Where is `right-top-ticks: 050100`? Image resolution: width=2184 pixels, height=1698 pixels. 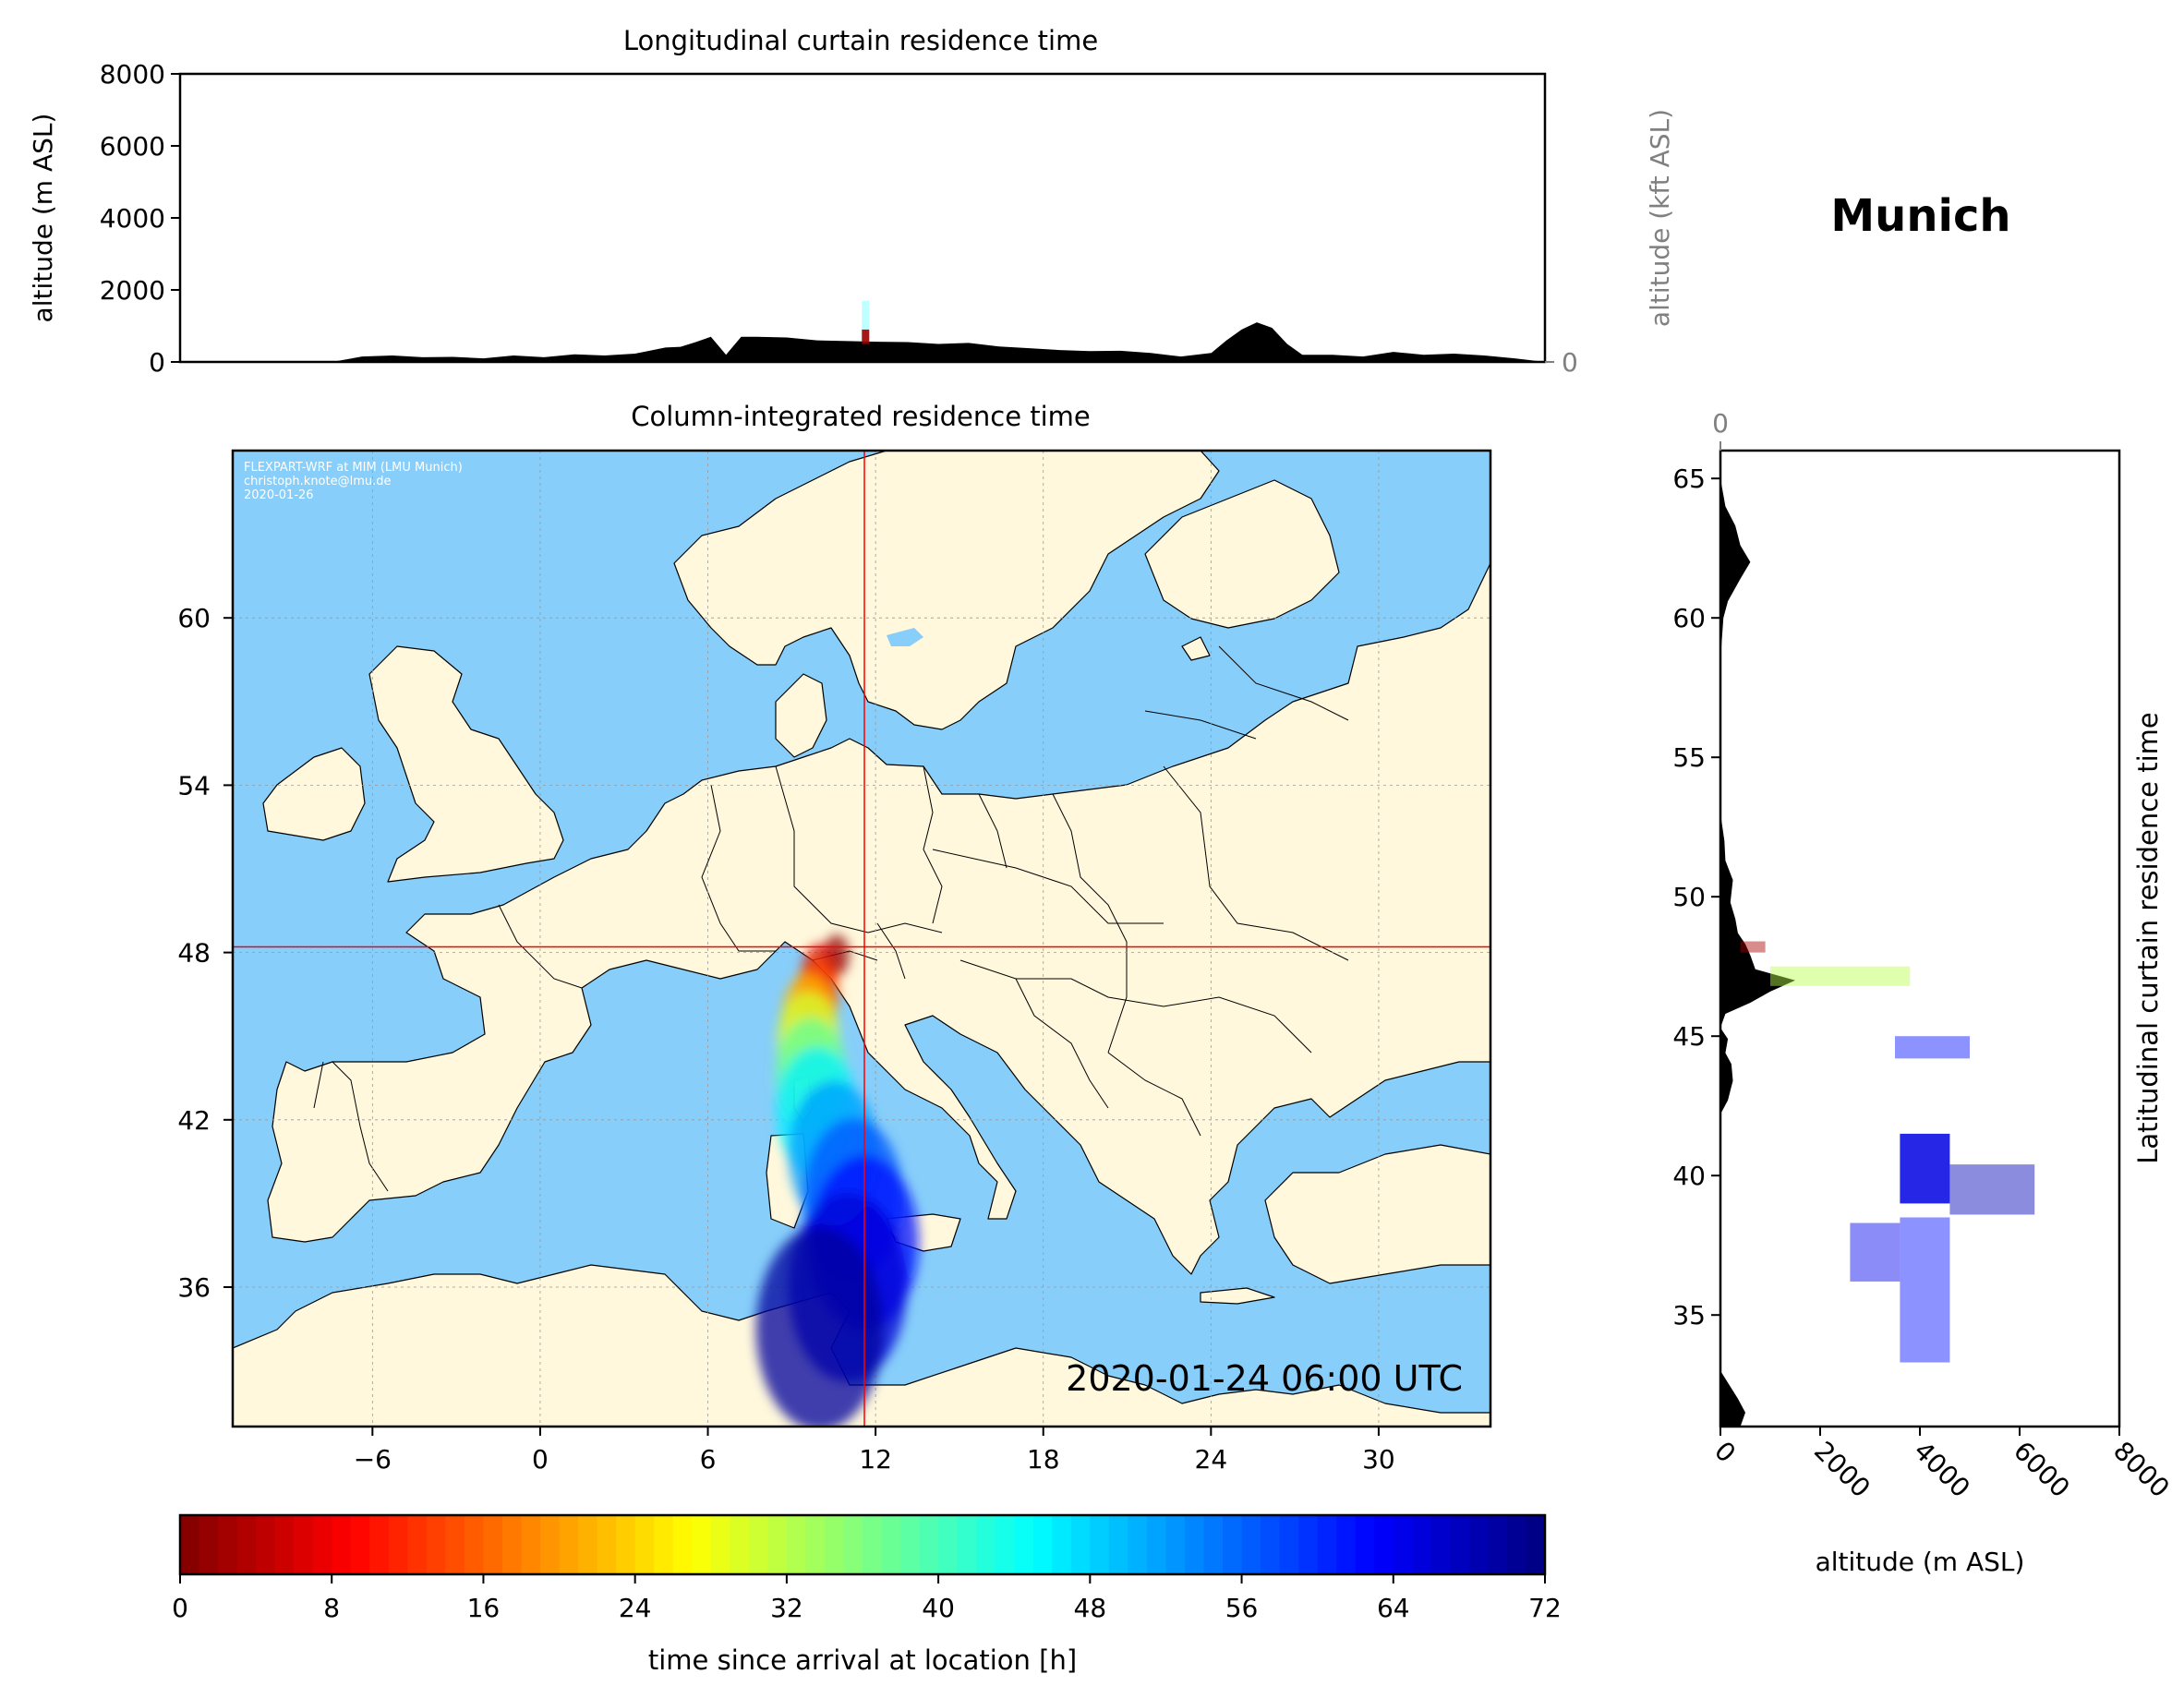
right-top-ticks: 050100 is located at coordinates (1720, 429).